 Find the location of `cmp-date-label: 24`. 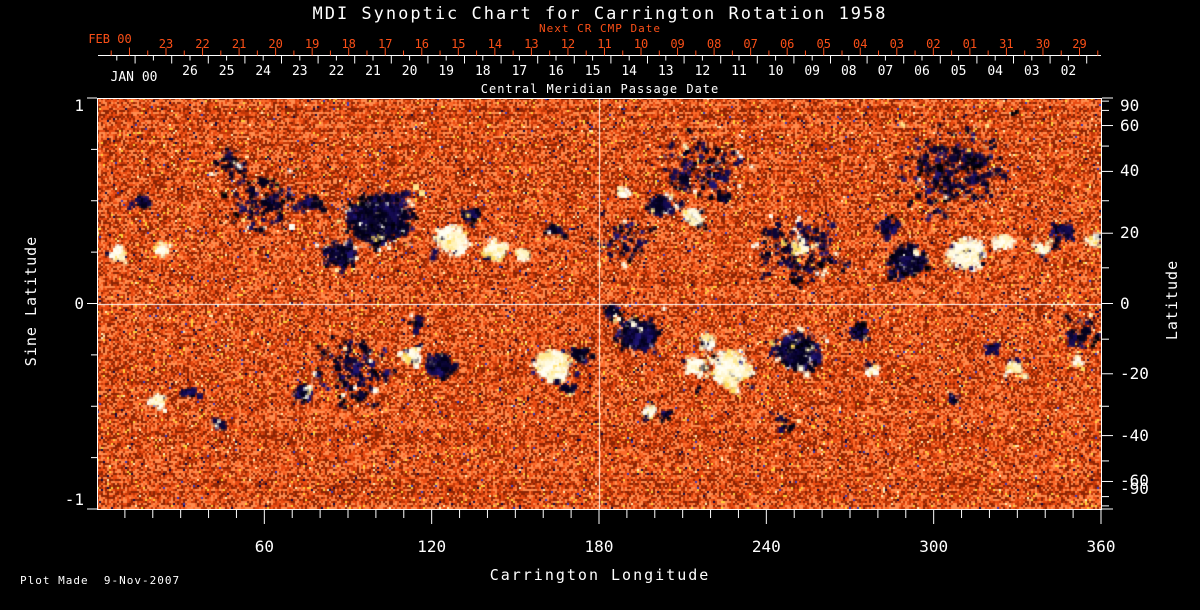

cmp-date-label: 24 is located at coordinates (263, 71).